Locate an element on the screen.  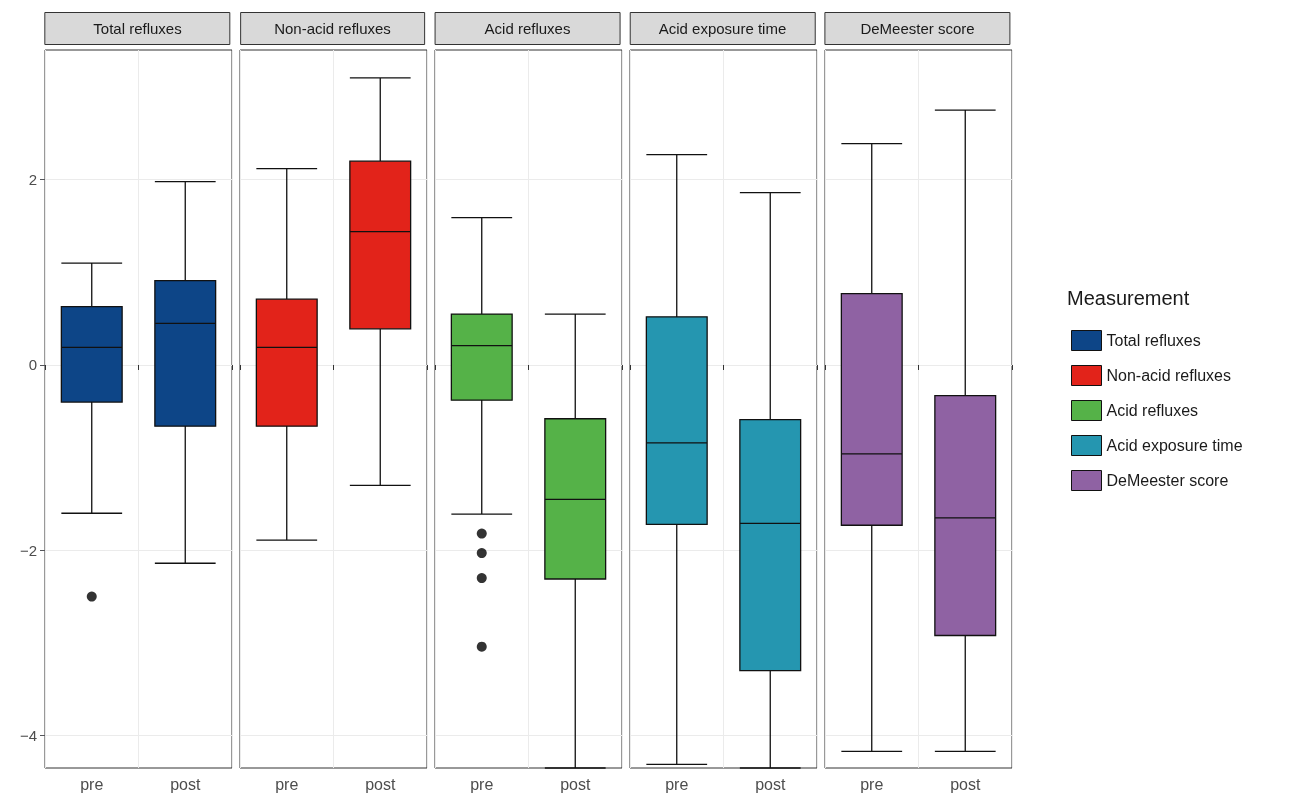
chart-title: Total refluxes is located at coordinates (137, 28).